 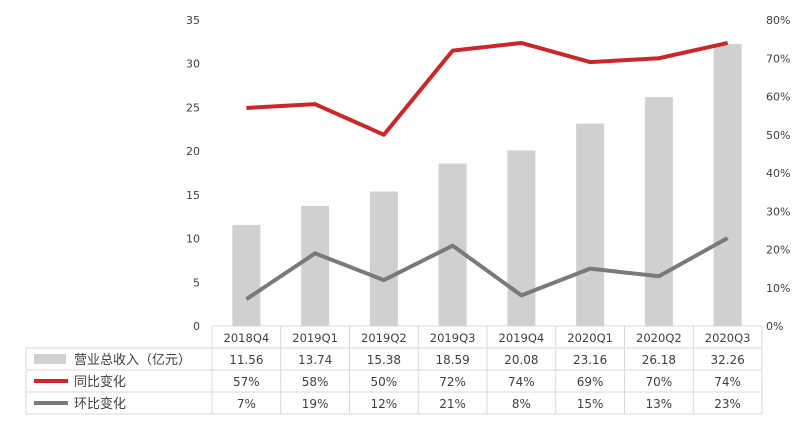 I want to click on right-tick-label: 40%, so click(x=778, y=173).